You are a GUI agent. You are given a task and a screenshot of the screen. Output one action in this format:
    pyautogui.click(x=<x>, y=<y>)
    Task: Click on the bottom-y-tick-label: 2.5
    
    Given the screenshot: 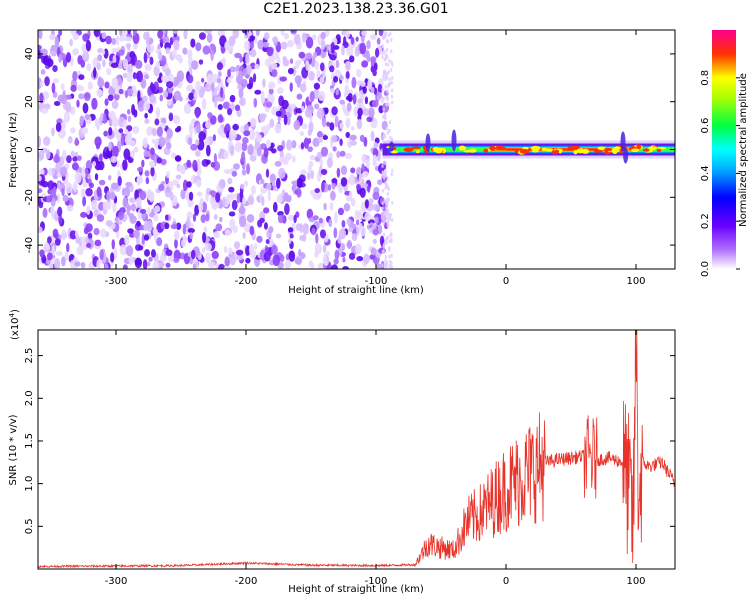 What is the action you would take?
    pyautogui.click(x=29, y=356)
    